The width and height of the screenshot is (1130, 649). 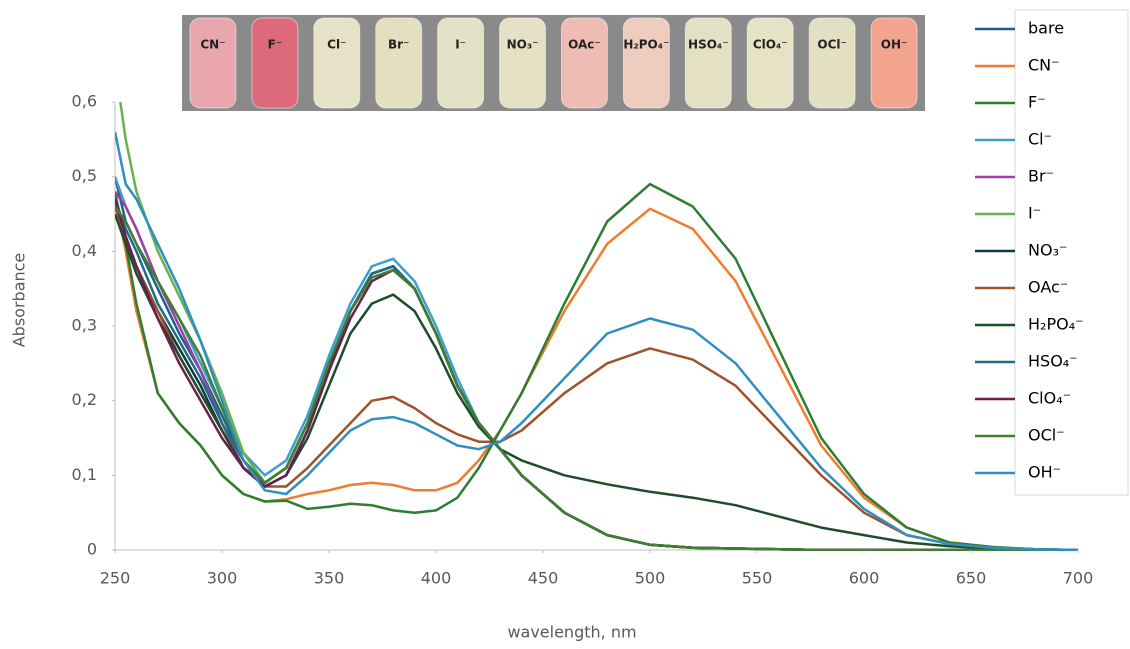 I want to click on legend-label: ClO₄⁻, so click(x=1049, y=398).